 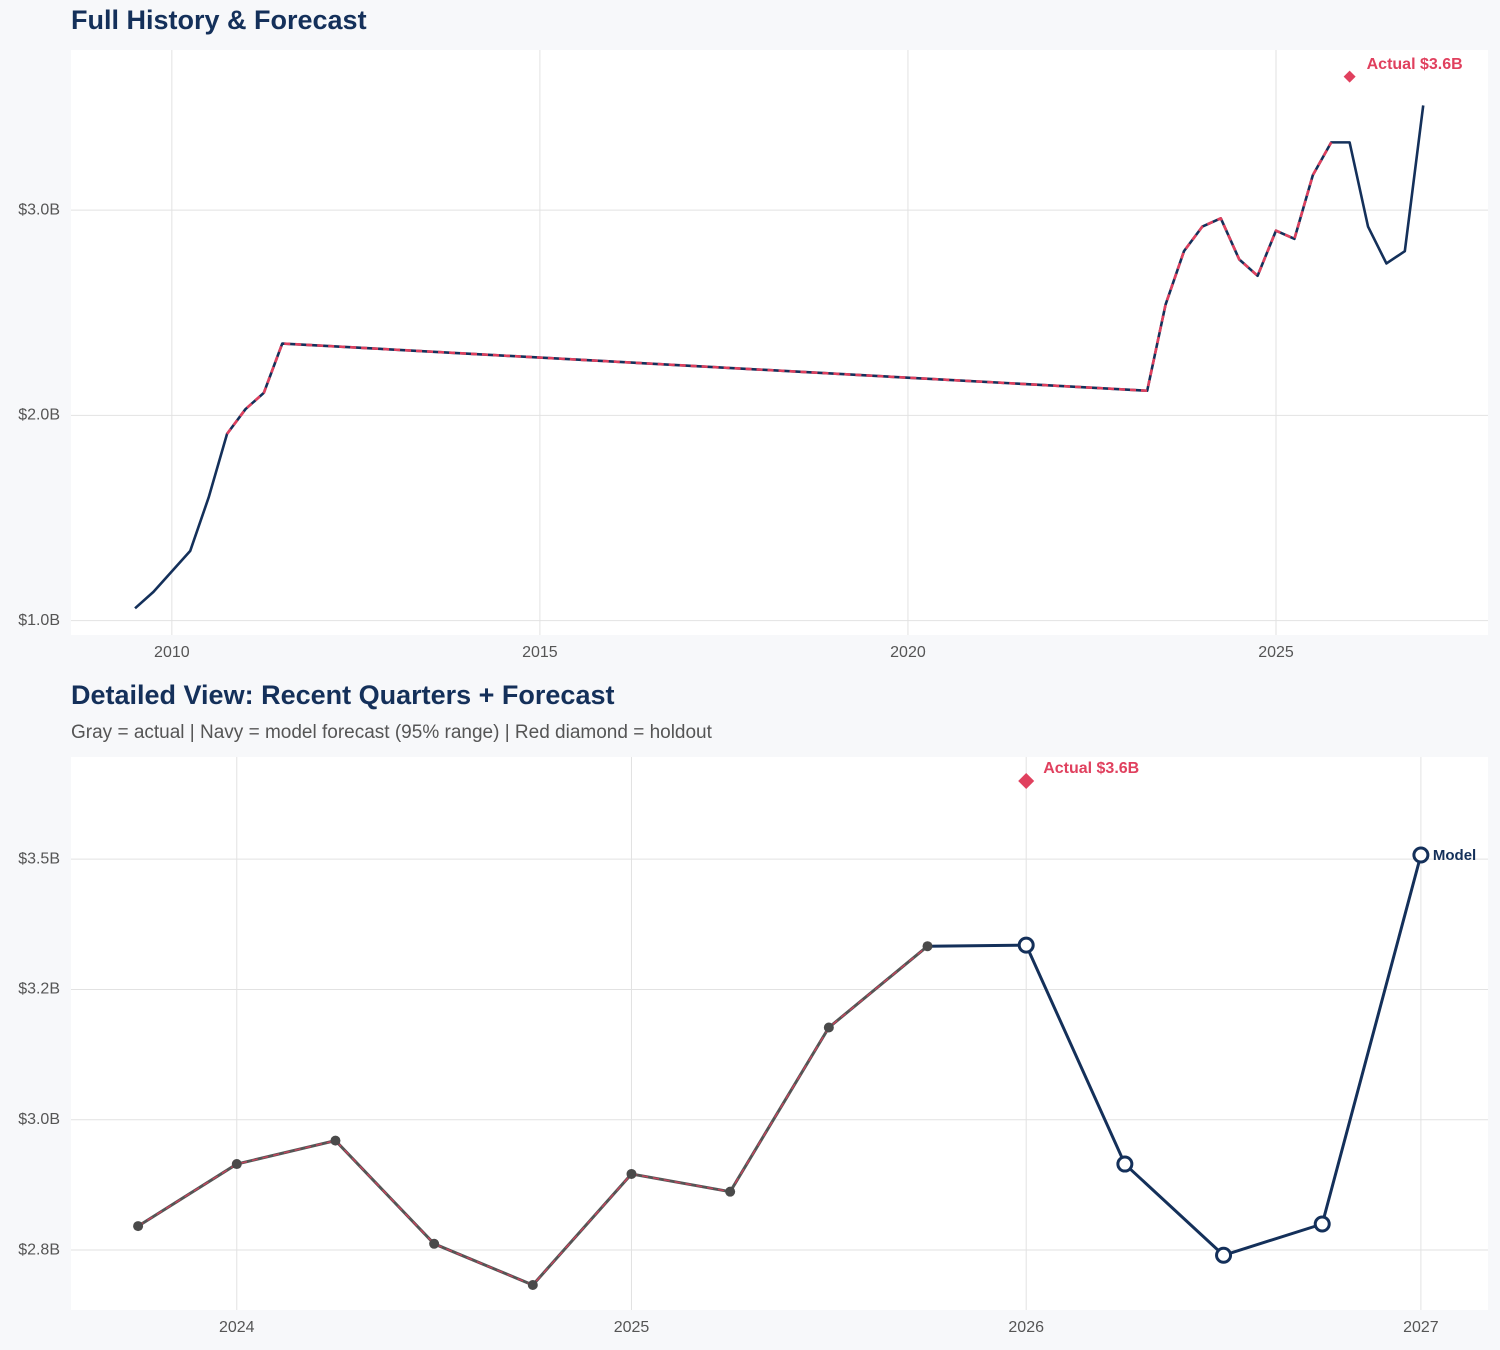 I want to click on x-tick-label: 2010, so click(x=172, y=652).